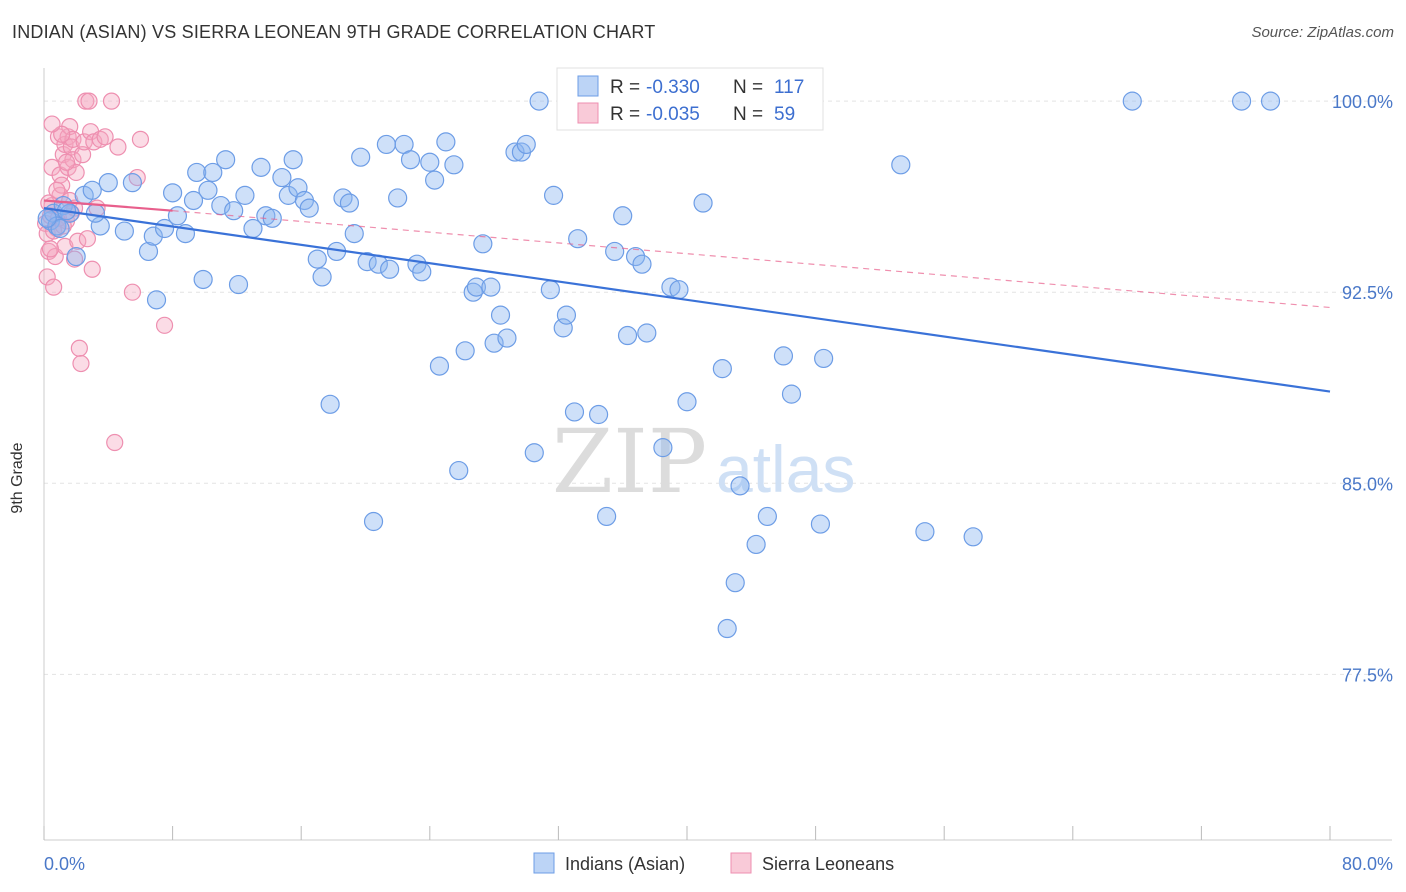 The image size is (1406, 892). What do you see at coordinates (625, 114) in the screenshot?
I see `stats-r-label-2: R =` at bounding box center [625, 114].